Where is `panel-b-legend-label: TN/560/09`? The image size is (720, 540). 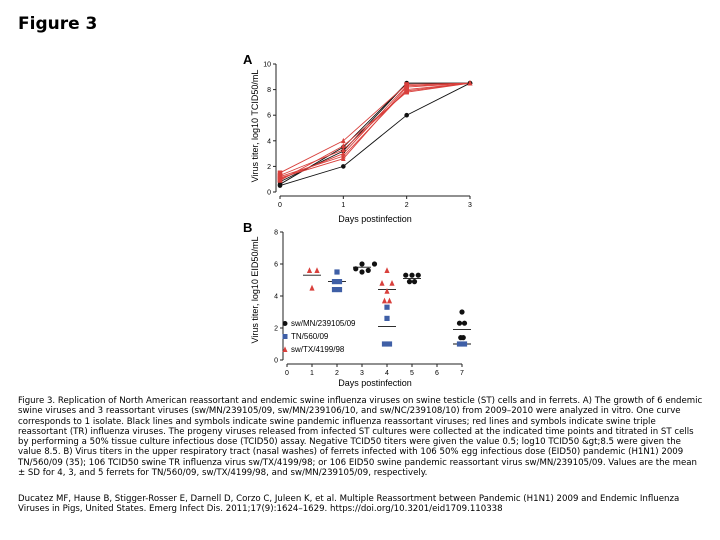 panel-b-legend-label: TN/560/09 is located at coordinates (310, 336).